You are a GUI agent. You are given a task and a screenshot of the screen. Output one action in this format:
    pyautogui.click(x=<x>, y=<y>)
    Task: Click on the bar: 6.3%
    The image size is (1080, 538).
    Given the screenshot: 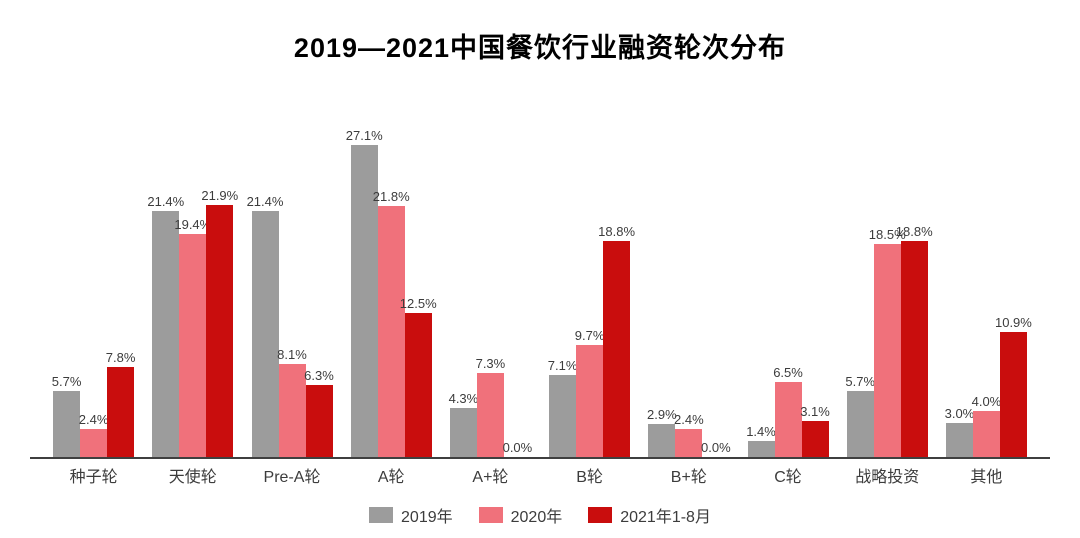 What is the action you would take?
    pyautogui.click(x=319, y=412)
    